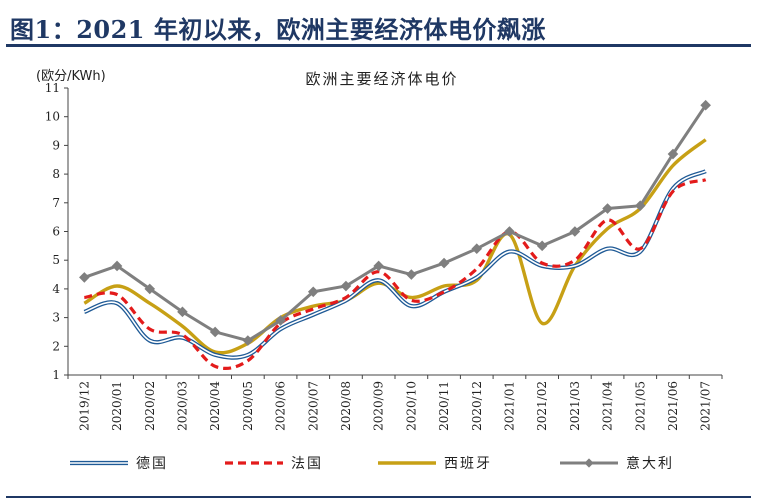 Image resolution: width=760 pixels, height=502 pixels. I want to click on legend-label: 德国, so click(152, 464).